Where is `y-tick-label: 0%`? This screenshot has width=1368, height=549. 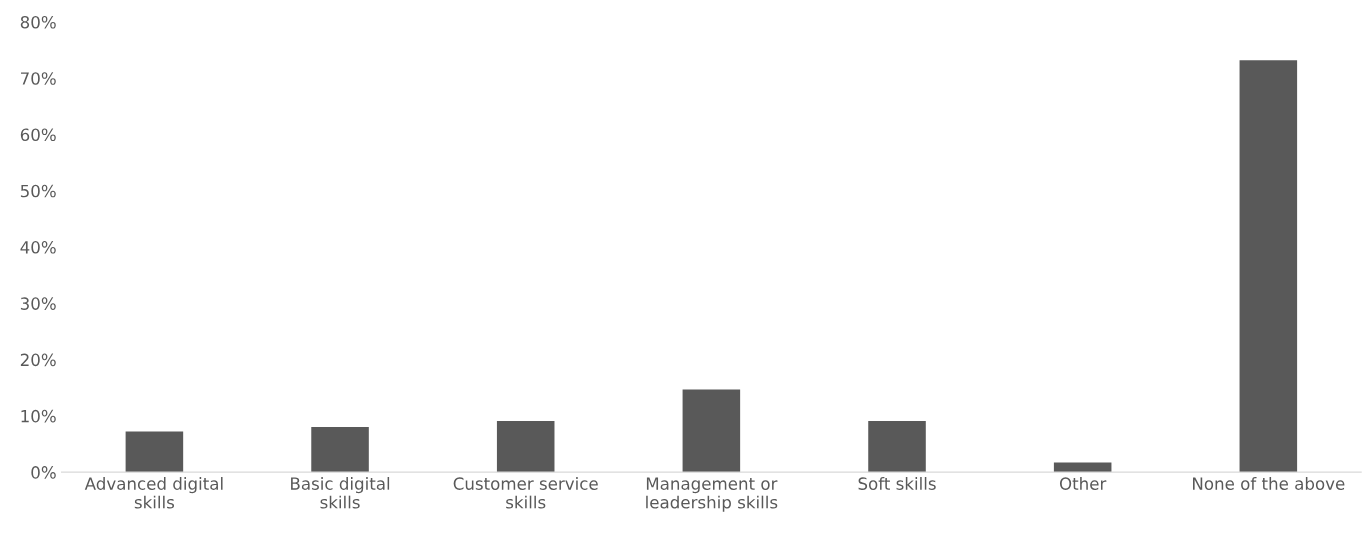
y-tick-label: 0% is located at coordinates (43, 472).